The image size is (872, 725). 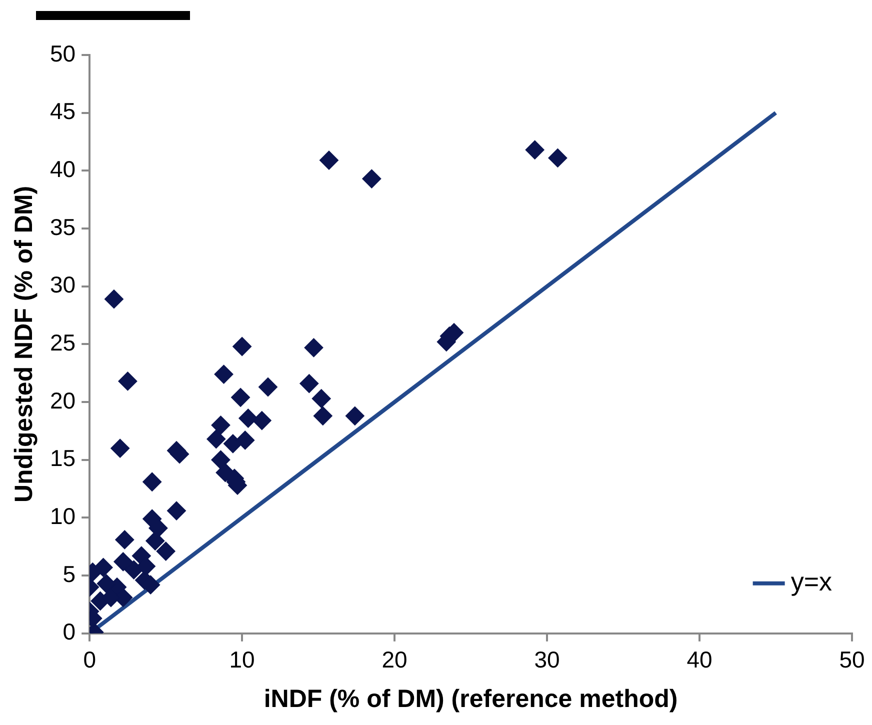 What do you see at coordinates (547, 659) in the screenshot?
I see `x-tick-label: 30` at bounding box center [547, 659].